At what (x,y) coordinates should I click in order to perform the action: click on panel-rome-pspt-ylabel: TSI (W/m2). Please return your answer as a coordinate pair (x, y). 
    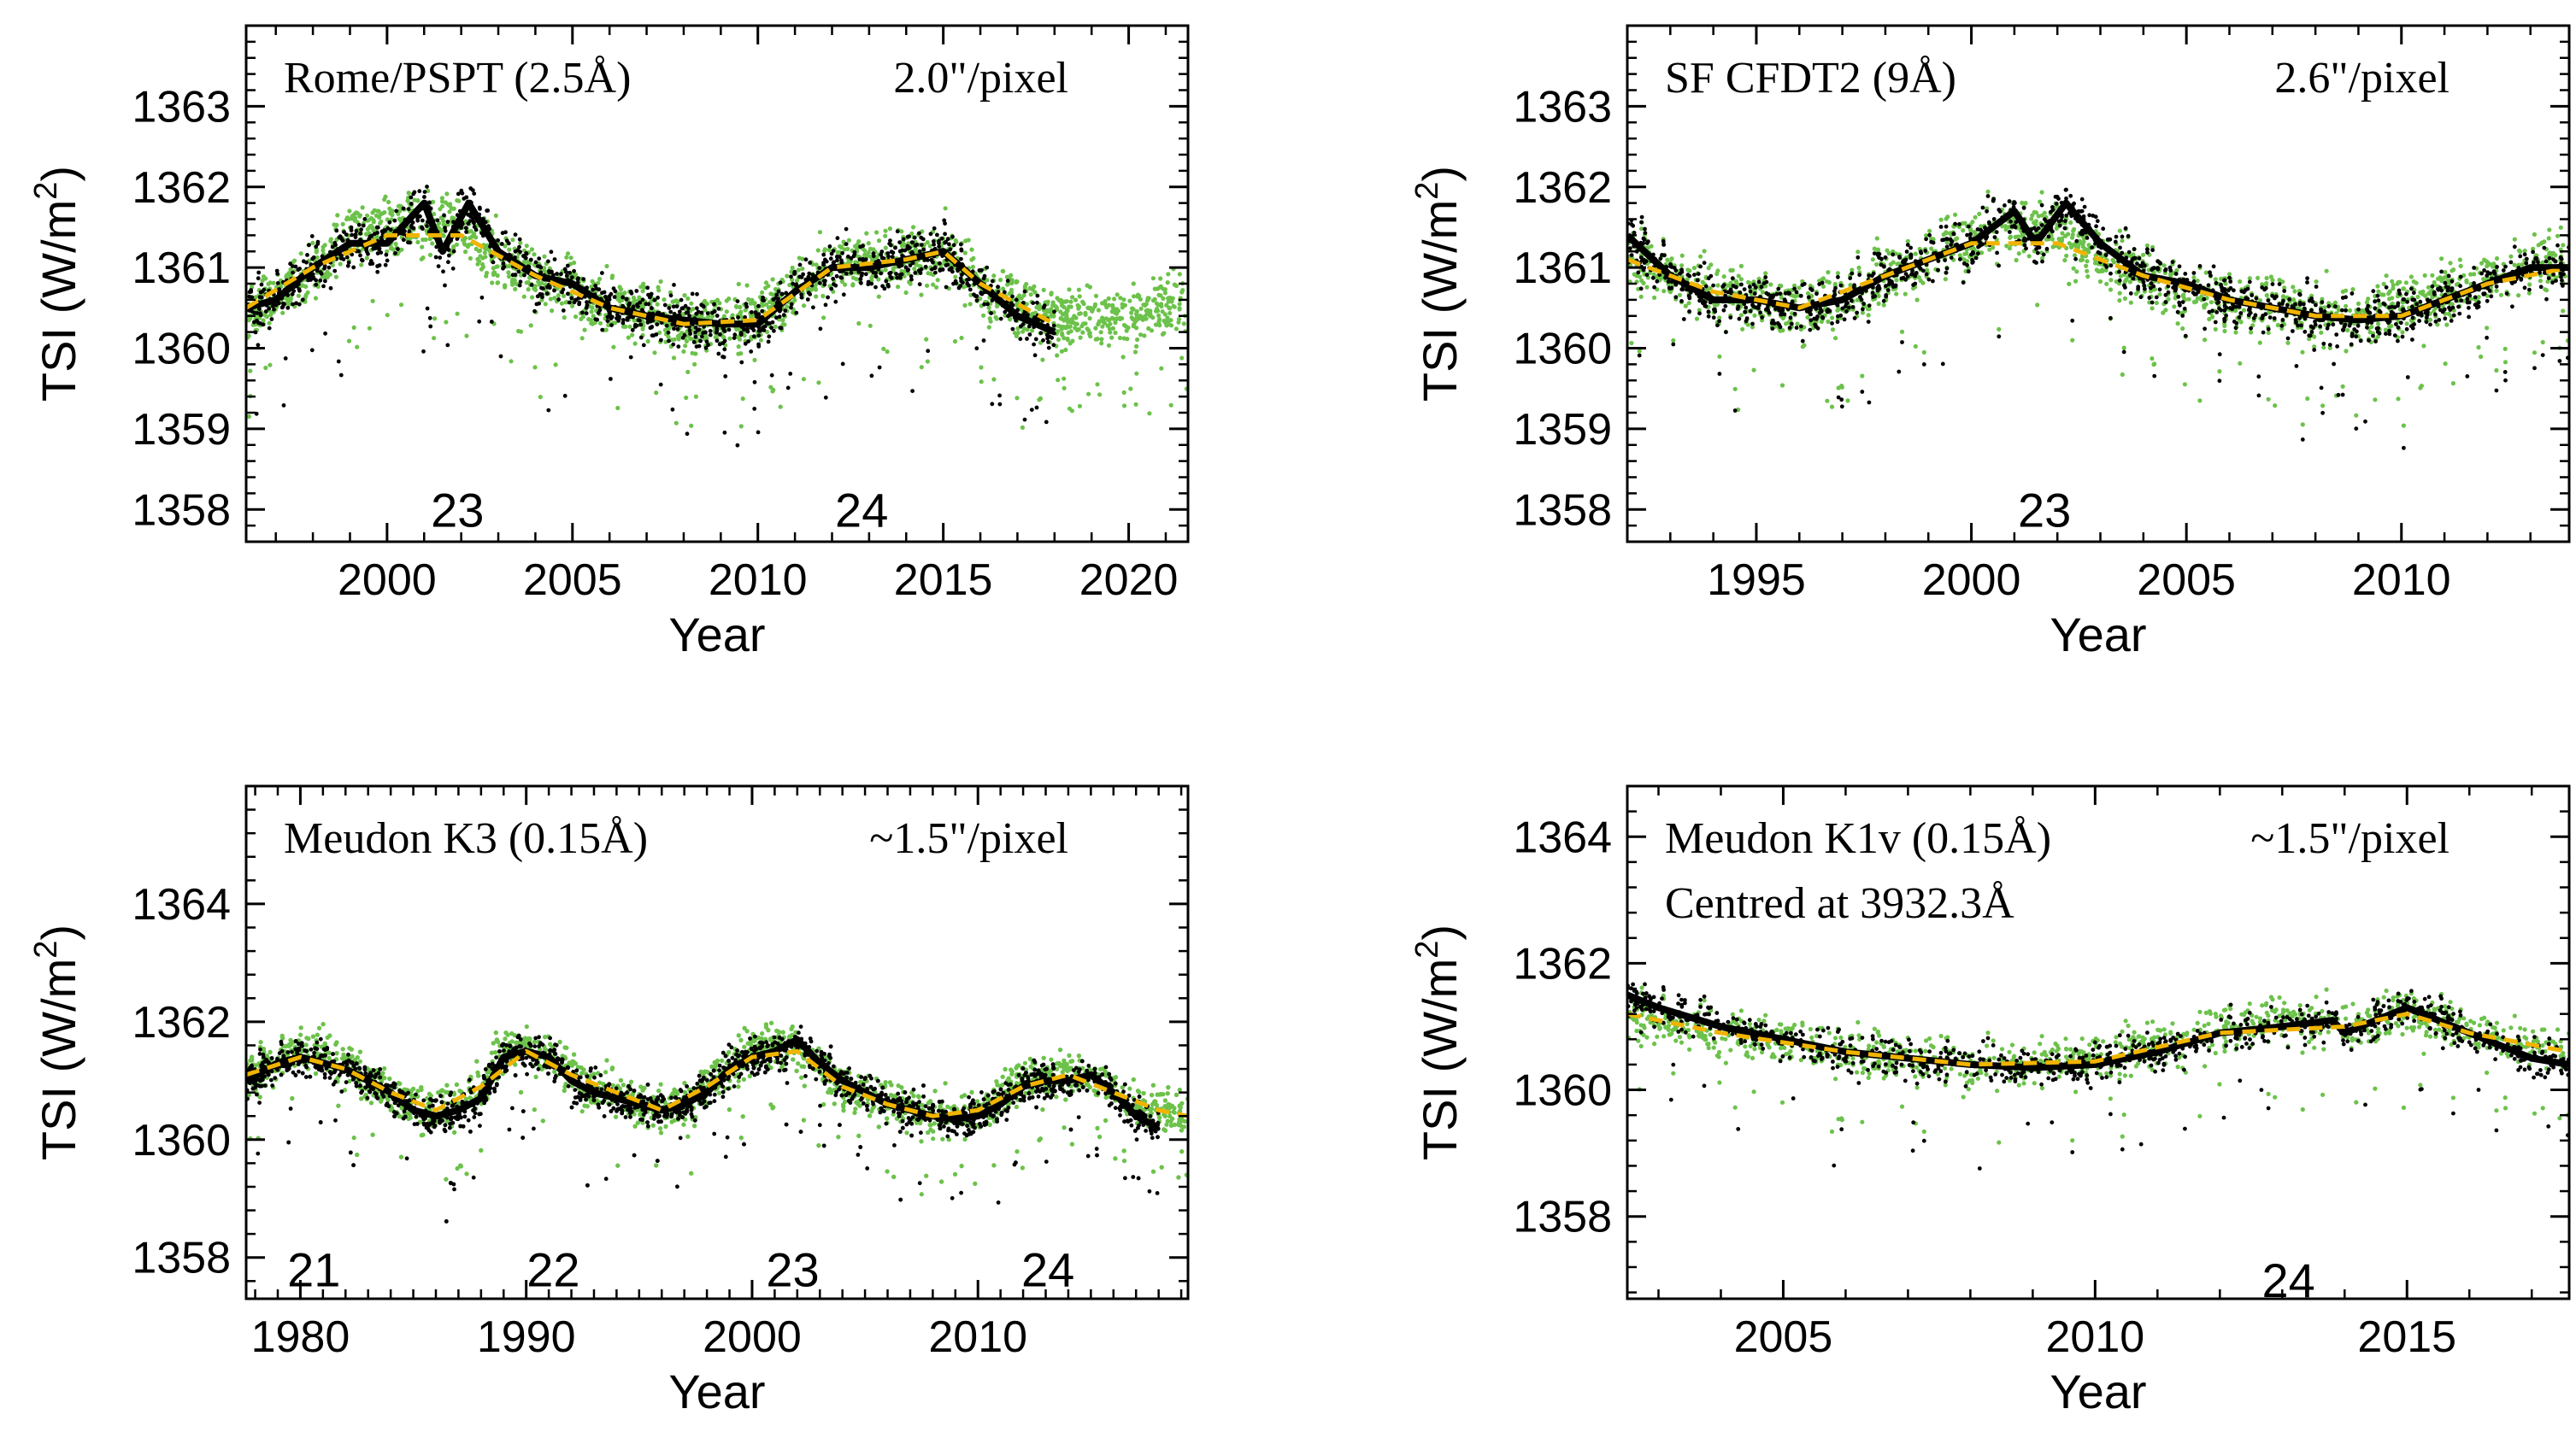
    Looking at the image, I should click on (56, 284).